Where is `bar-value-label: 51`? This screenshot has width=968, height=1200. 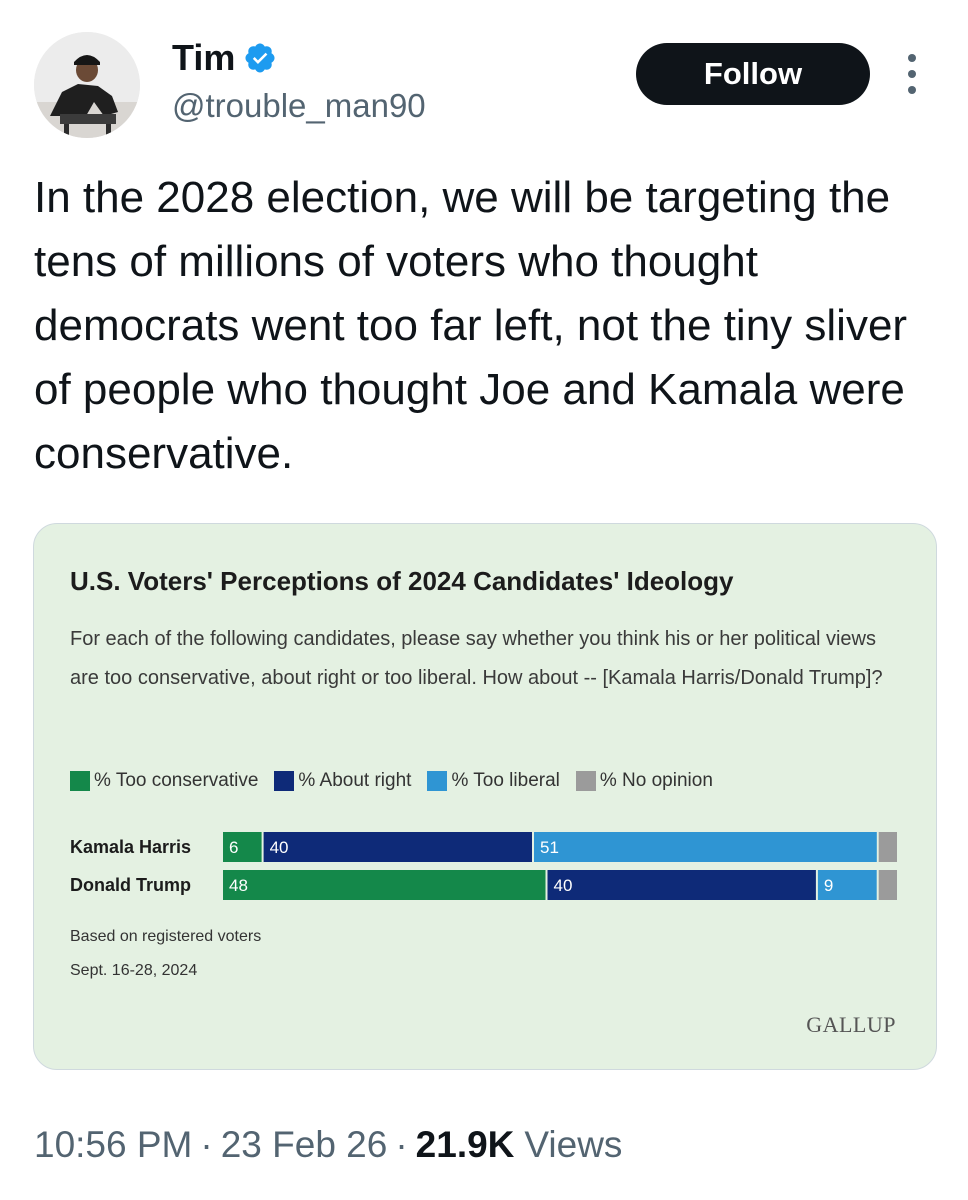
bar-value-label: 51 is located at coordinates (549, 847).